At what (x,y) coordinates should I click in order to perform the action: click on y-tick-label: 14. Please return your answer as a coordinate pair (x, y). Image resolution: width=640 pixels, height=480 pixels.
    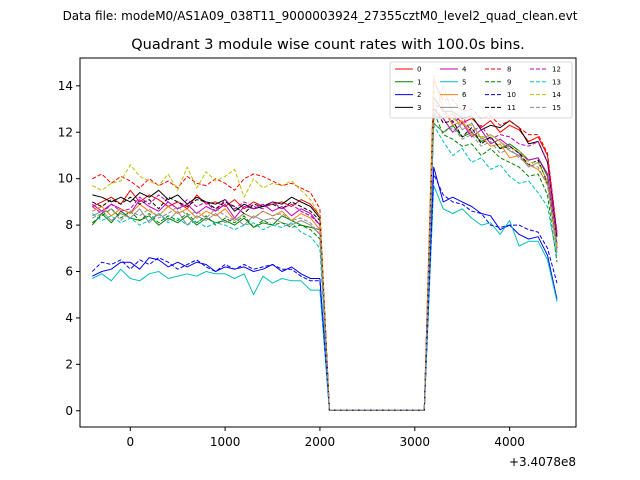
    Looking at the image, I should click on (65, 86).